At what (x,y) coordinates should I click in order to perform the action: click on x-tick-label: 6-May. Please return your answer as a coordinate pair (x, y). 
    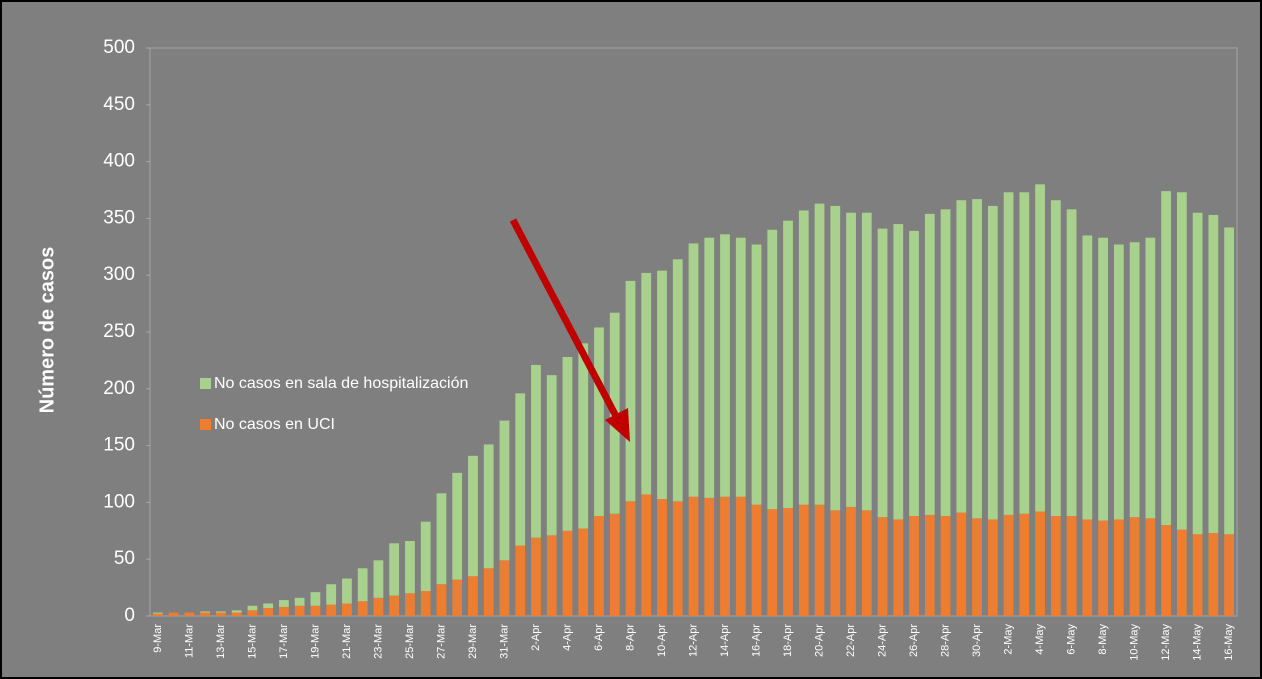
    Looking at the image, I should click on (1071, 639).